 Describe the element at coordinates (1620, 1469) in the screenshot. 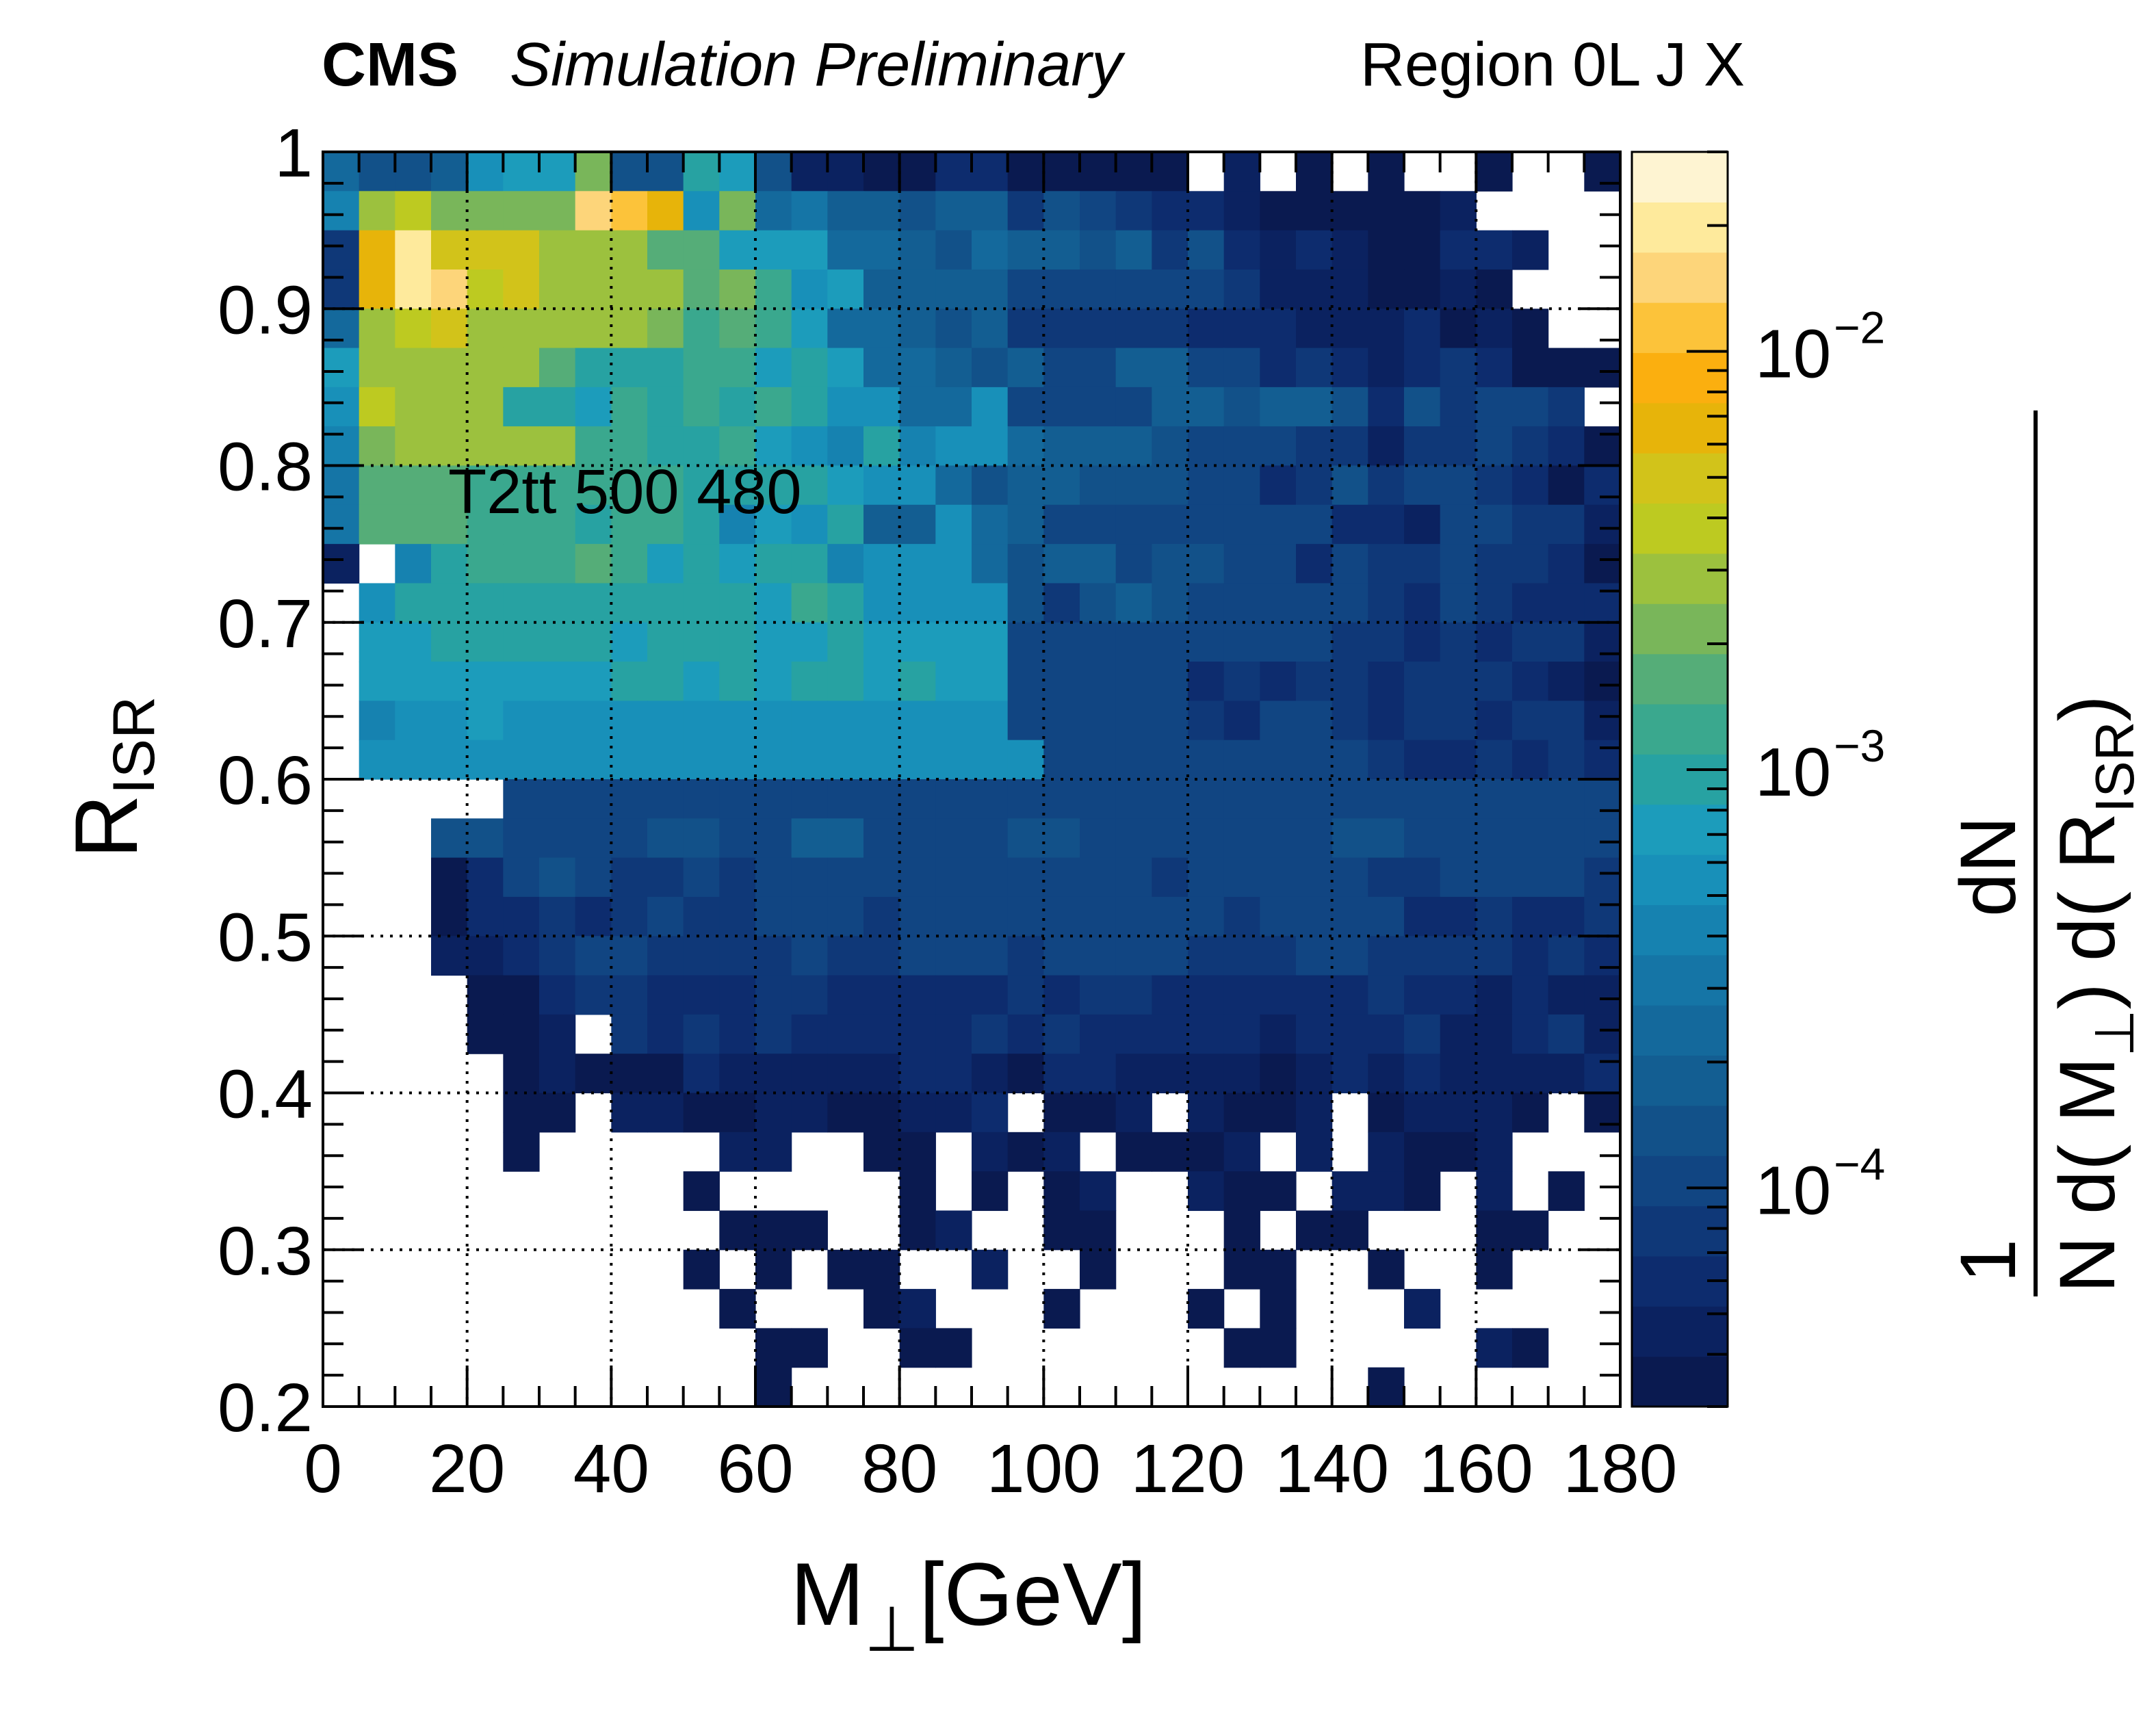

I see `x-tick-label: 180` at that location.